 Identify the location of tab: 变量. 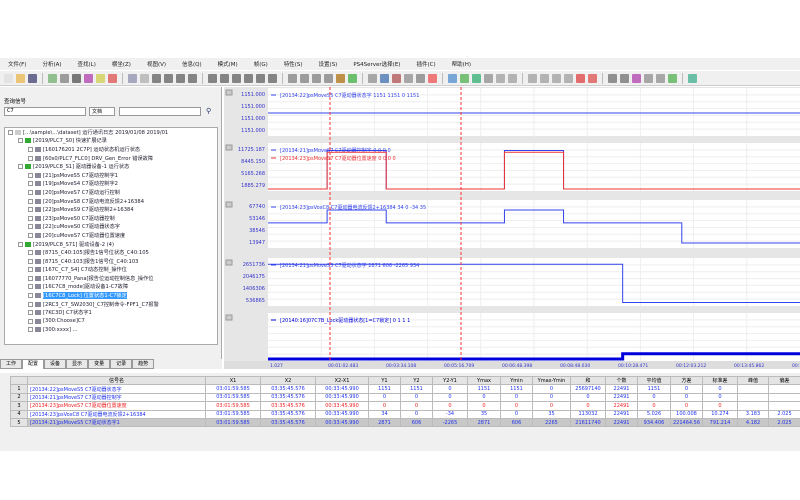
(99, 364).